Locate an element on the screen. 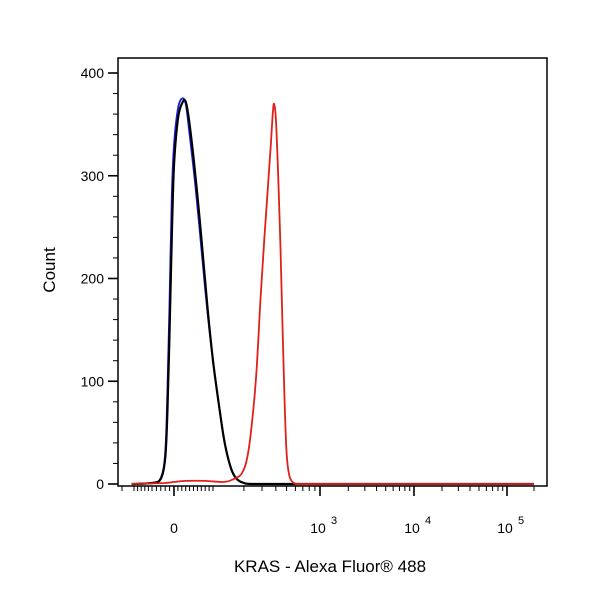 The image size is (600, 600). y-axis-title: Count is located at coordinates (49, 270).